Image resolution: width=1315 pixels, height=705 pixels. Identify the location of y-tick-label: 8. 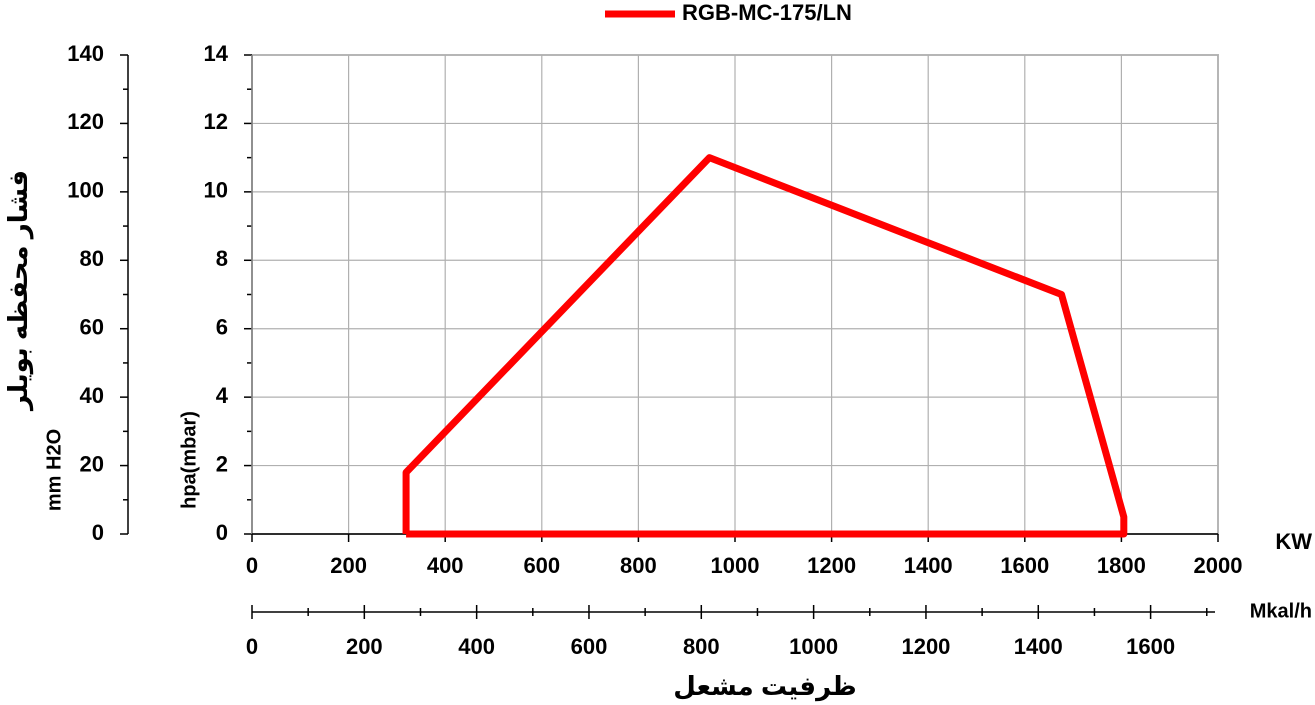
(222, 258).